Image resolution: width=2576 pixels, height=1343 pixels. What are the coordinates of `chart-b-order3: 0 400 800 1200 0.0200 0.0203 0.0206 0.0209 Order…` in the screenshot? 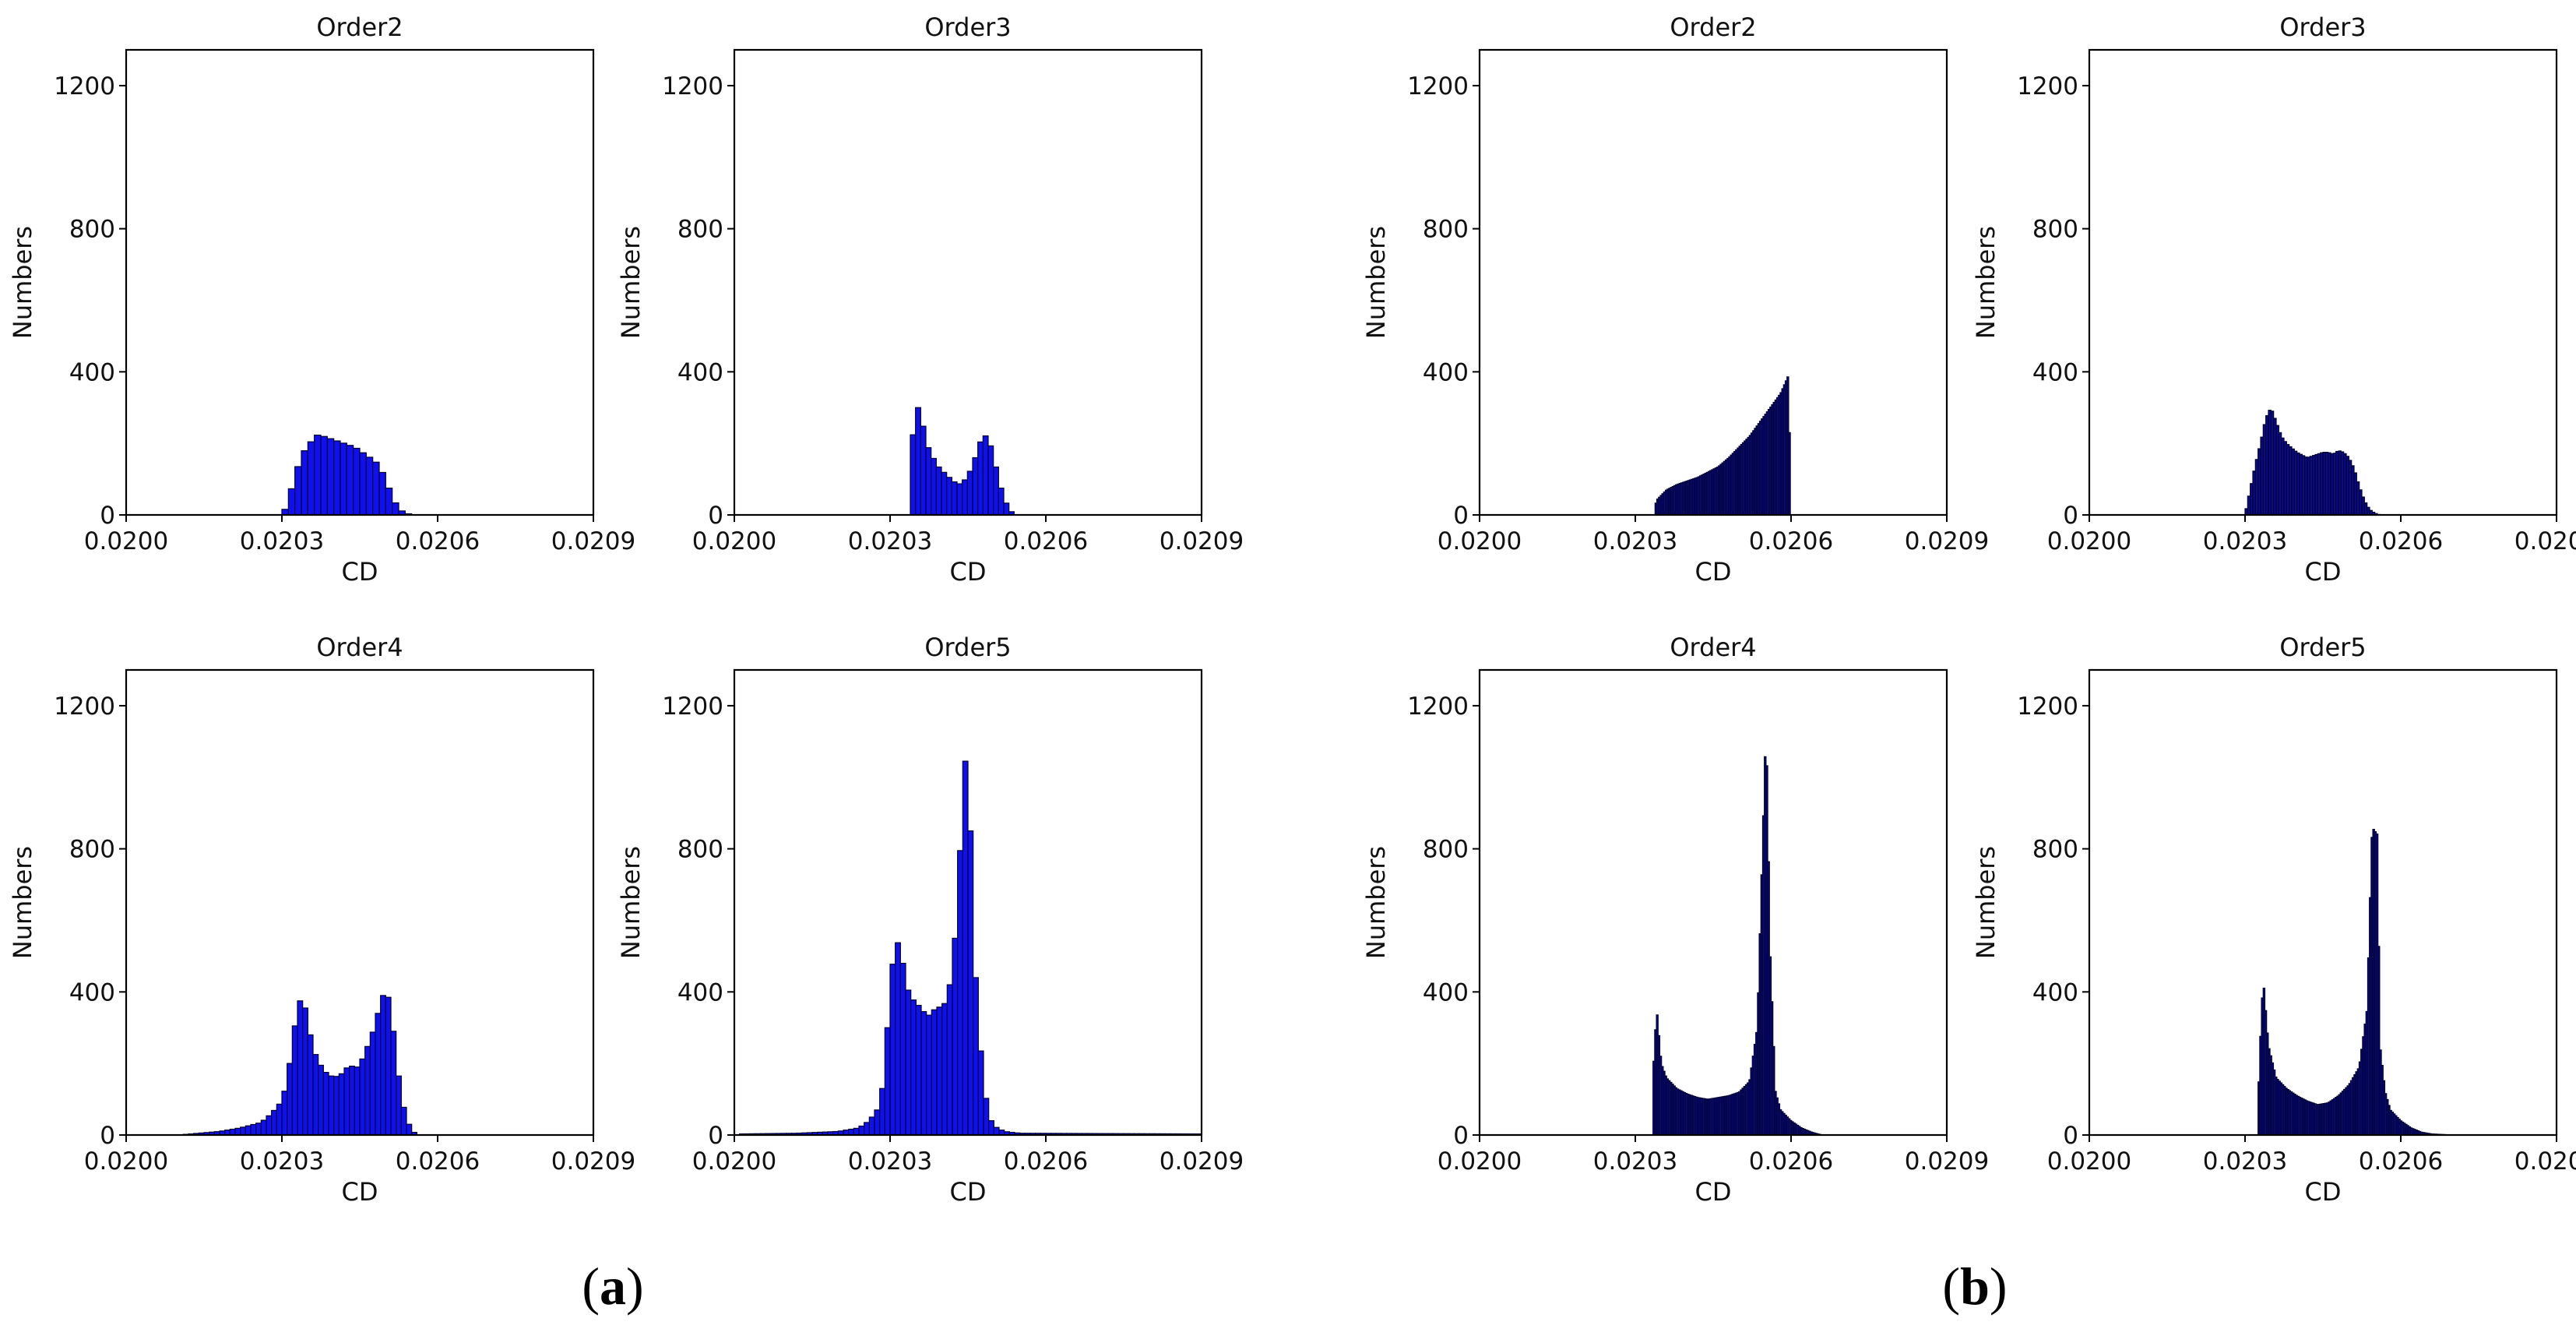 It's located at (2273, 300).